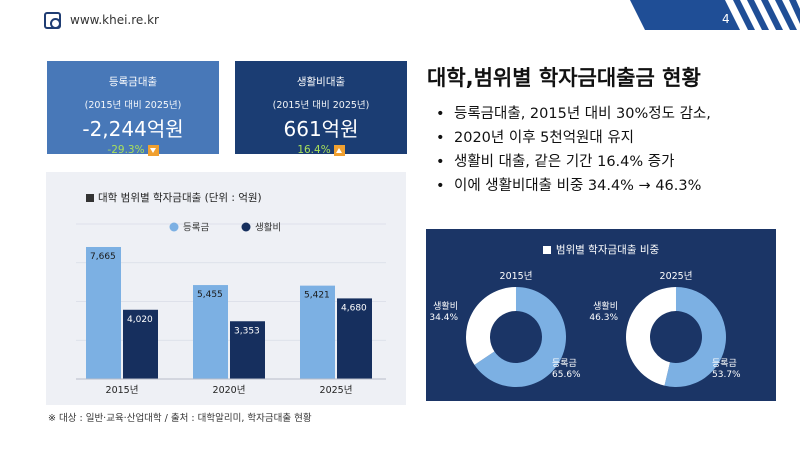 Image resolution: width=800 pixels, height=450 pixels. Describe the element at coordinates (103, 257) in the screenshot. I see `bar-value-label: 7,665` at that location.